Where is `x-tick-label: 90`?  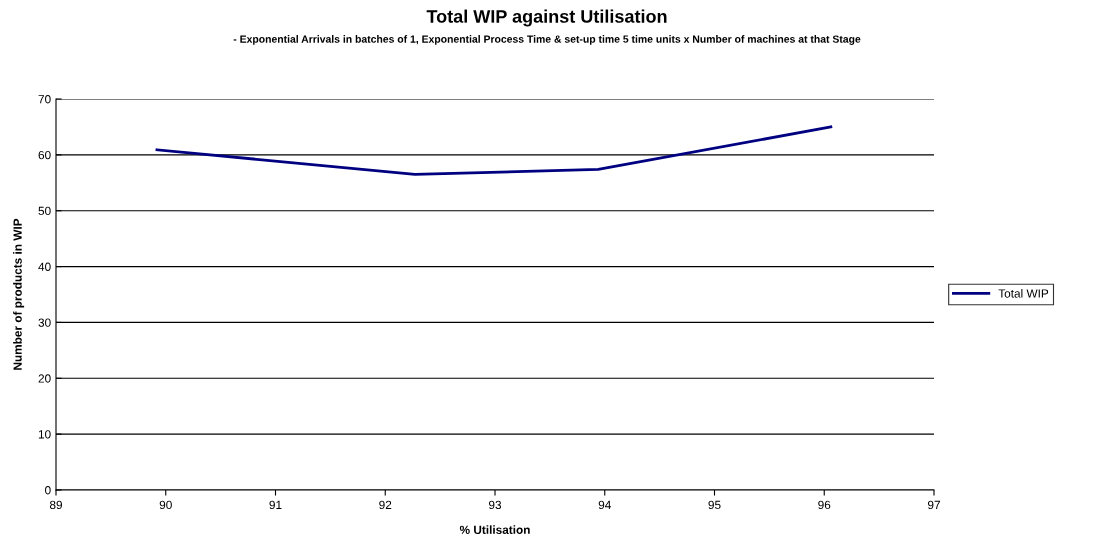 x-tick-label: 90 is located at coordinates (165, 505).